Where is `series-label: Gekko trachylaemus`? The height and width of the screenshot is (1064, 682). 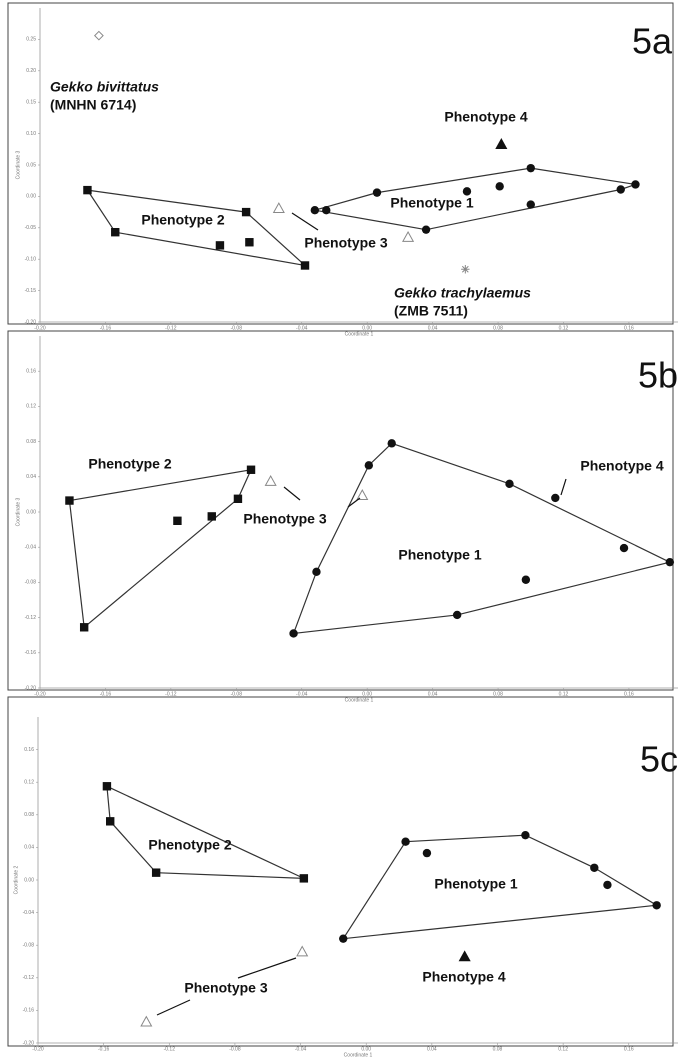
series-label: Gekko trachylaemus is located at coordinates (462, 293).